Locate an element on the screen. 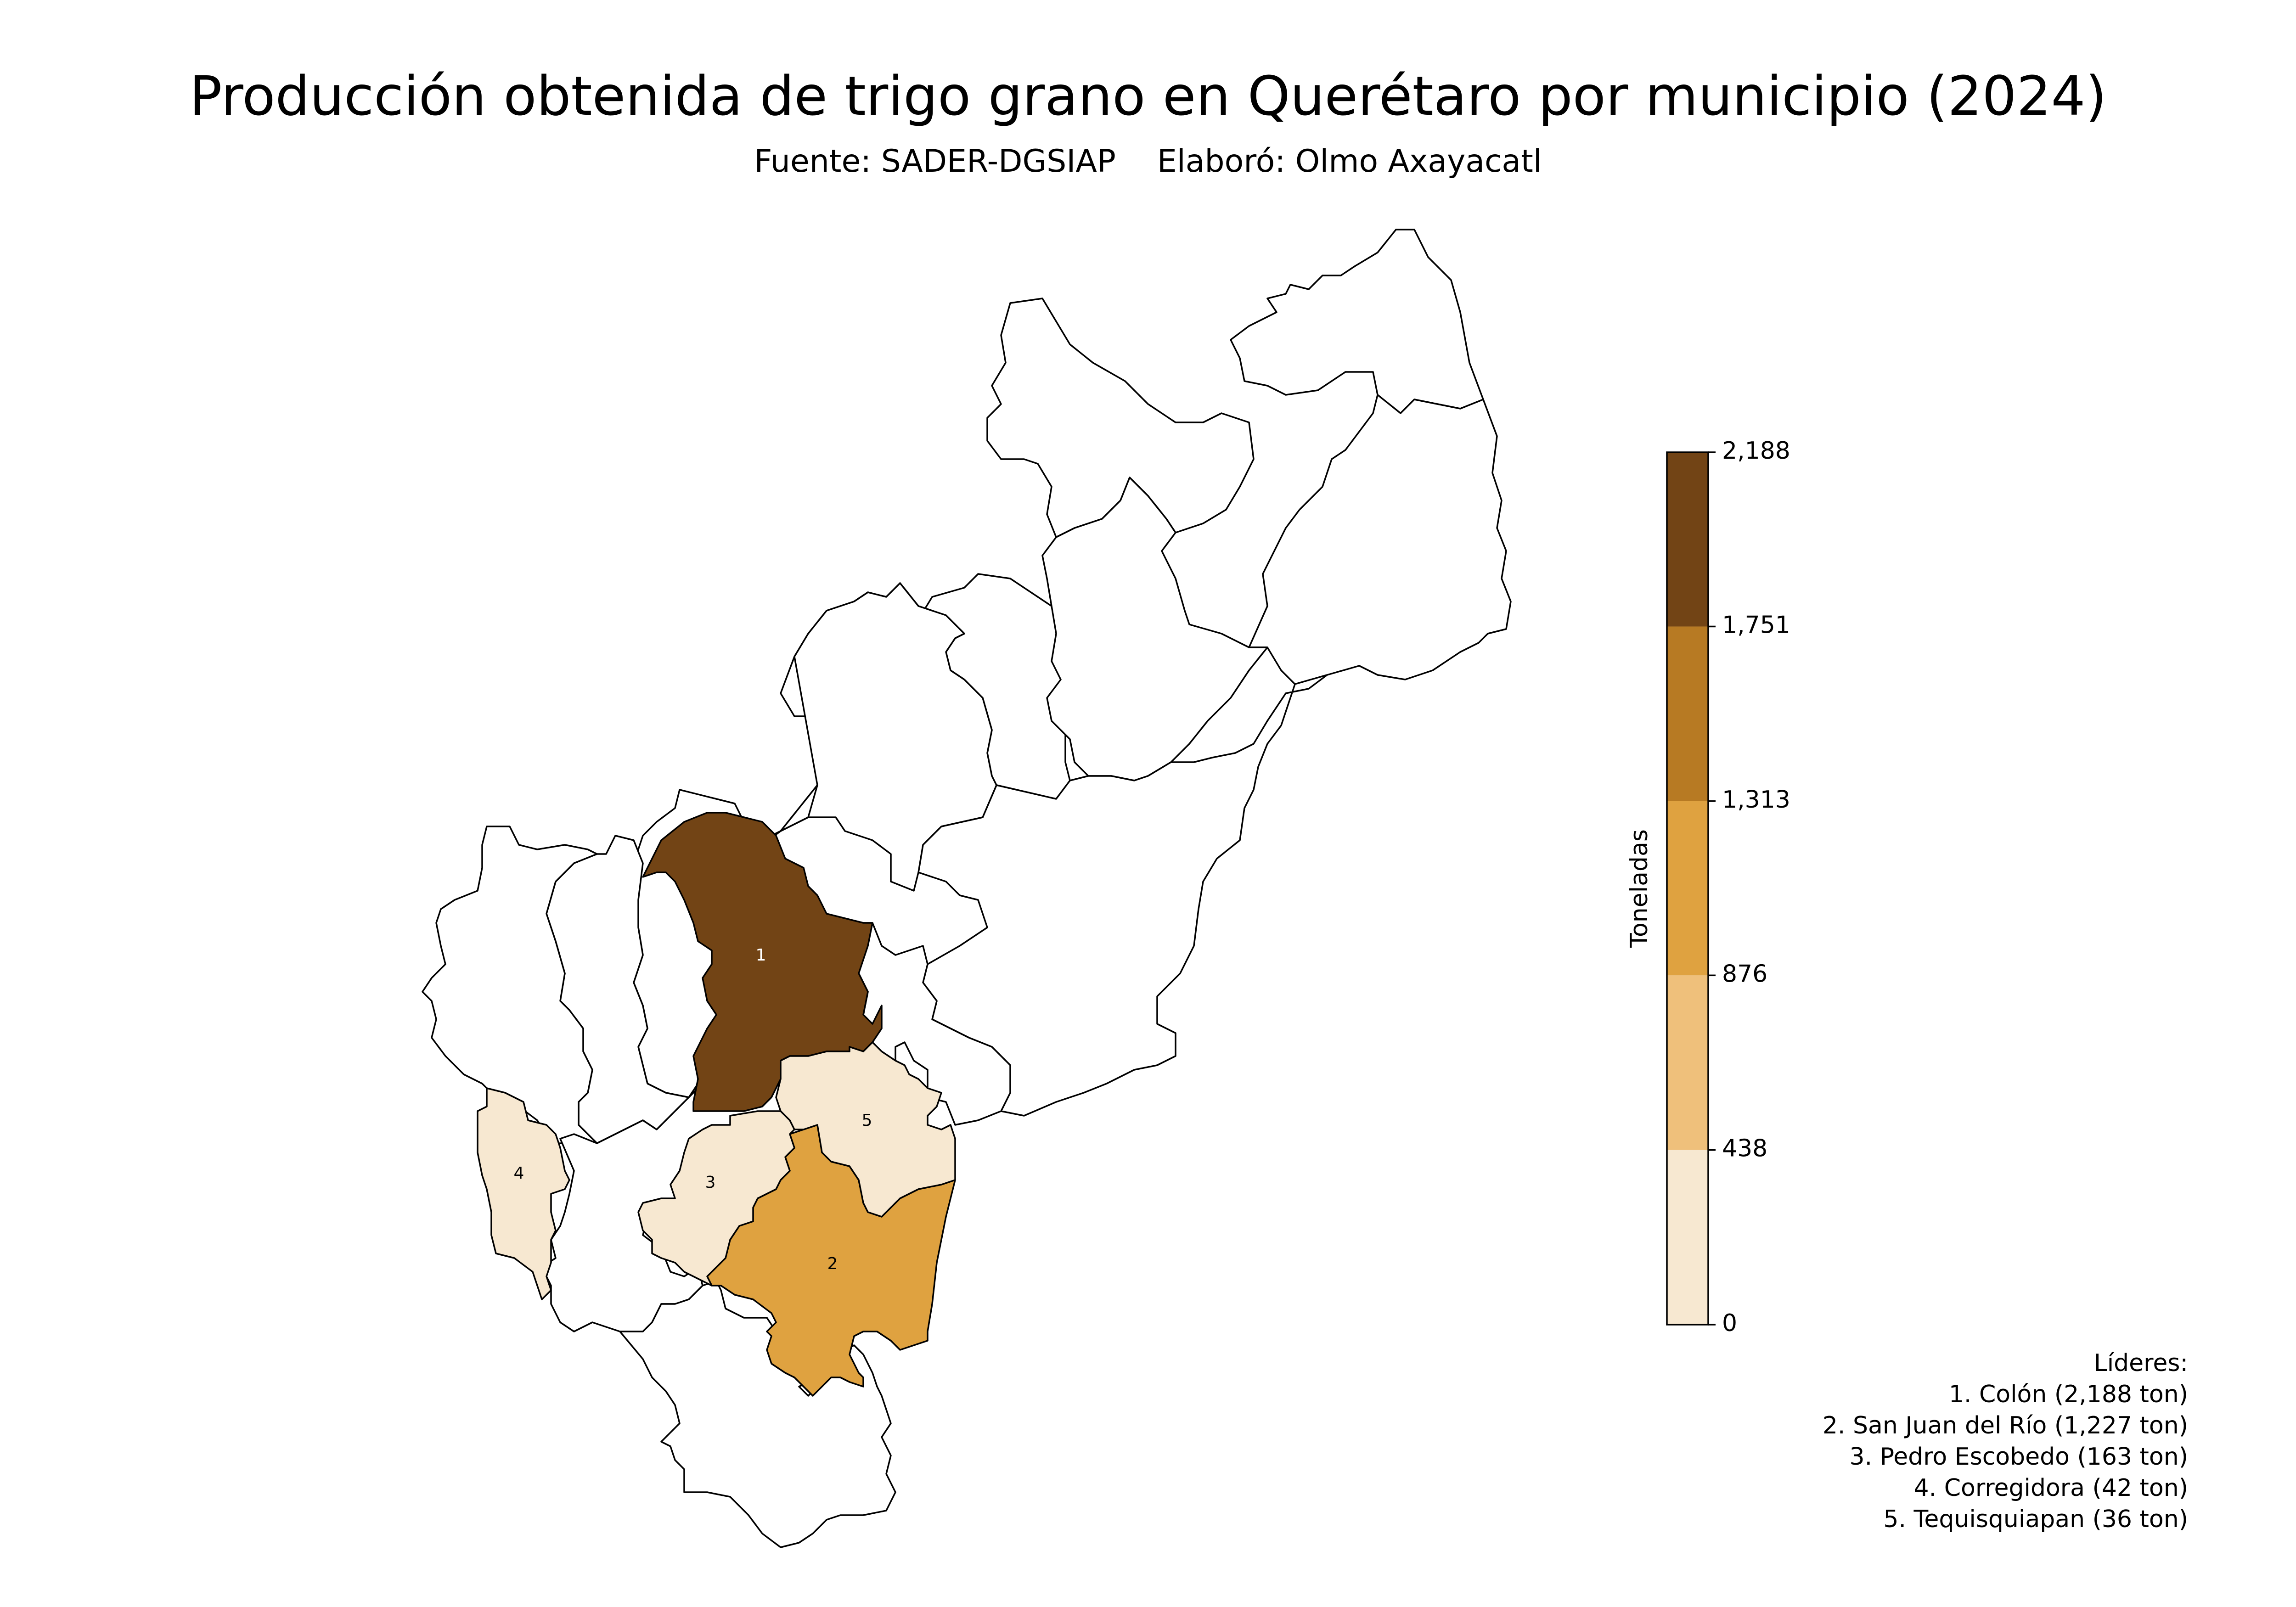 This screenshot has height=1607, width=2296. author-credit: Elaboró: Olmo Axayacatl is located at coordinates (1349, 161).